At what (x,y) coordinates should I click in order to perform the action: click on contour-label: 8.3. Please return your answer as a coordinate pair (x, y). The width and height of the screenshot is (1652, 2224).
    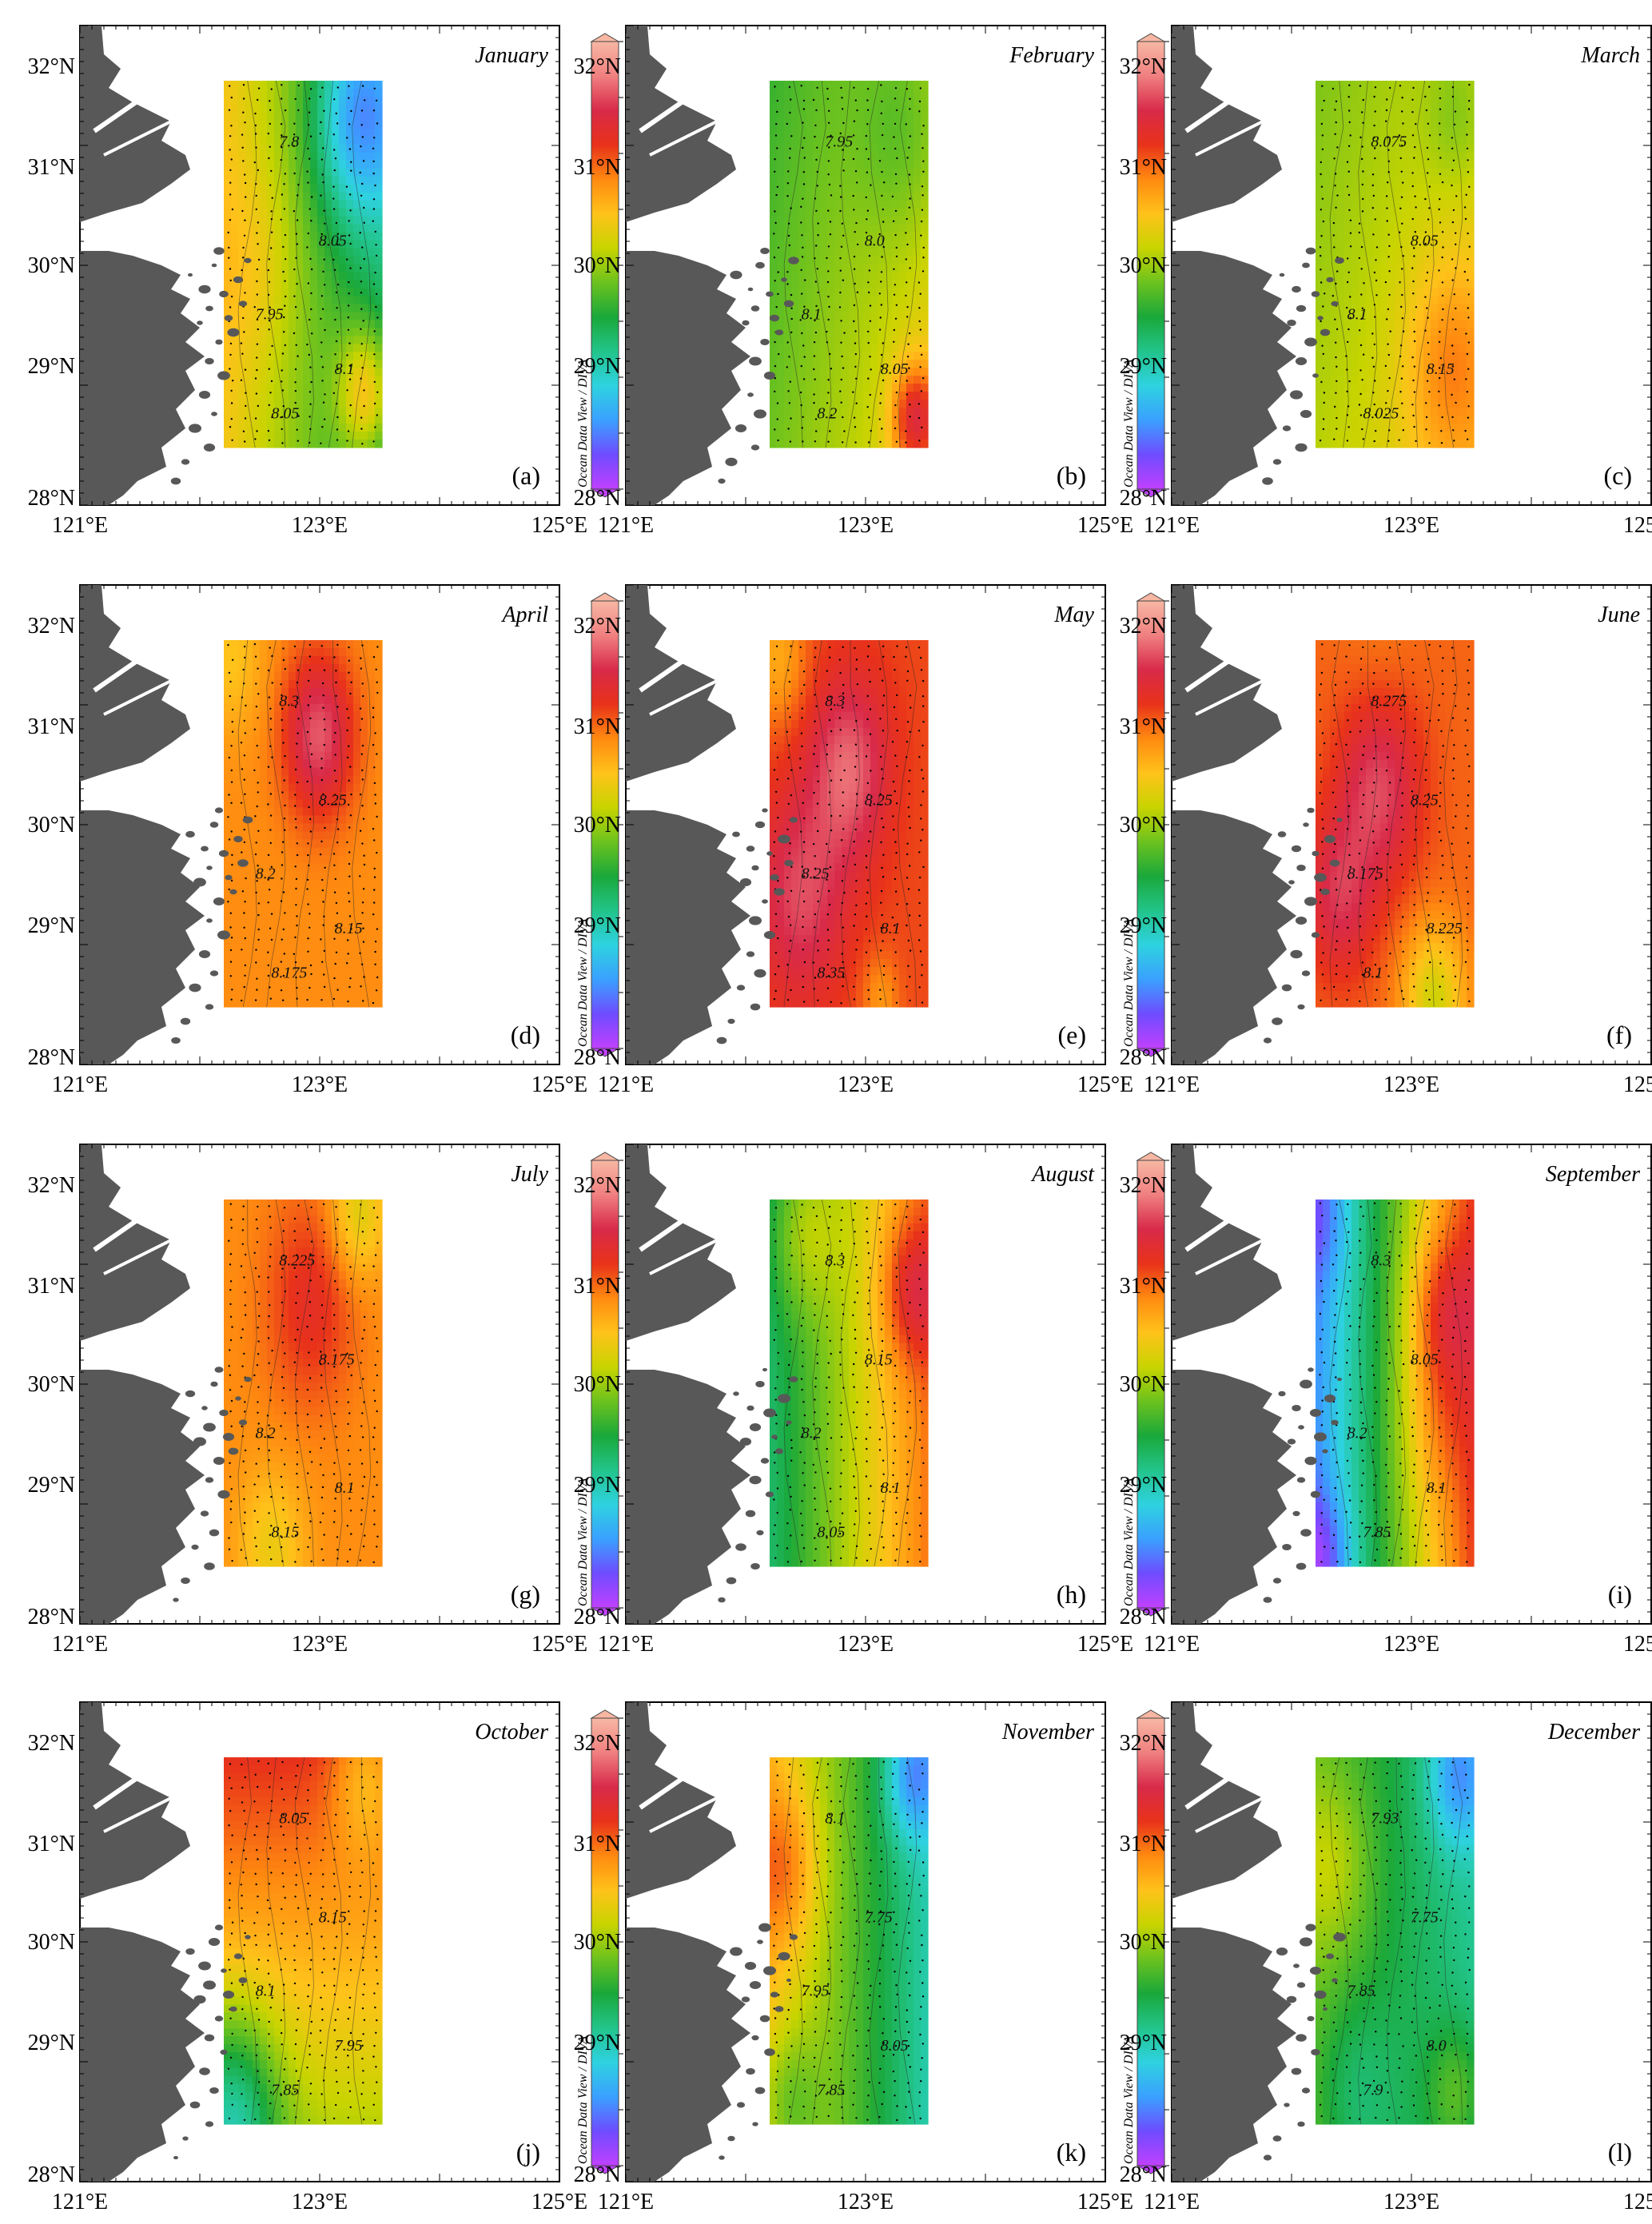
    Looking at the image, I should click on (835, 1261).